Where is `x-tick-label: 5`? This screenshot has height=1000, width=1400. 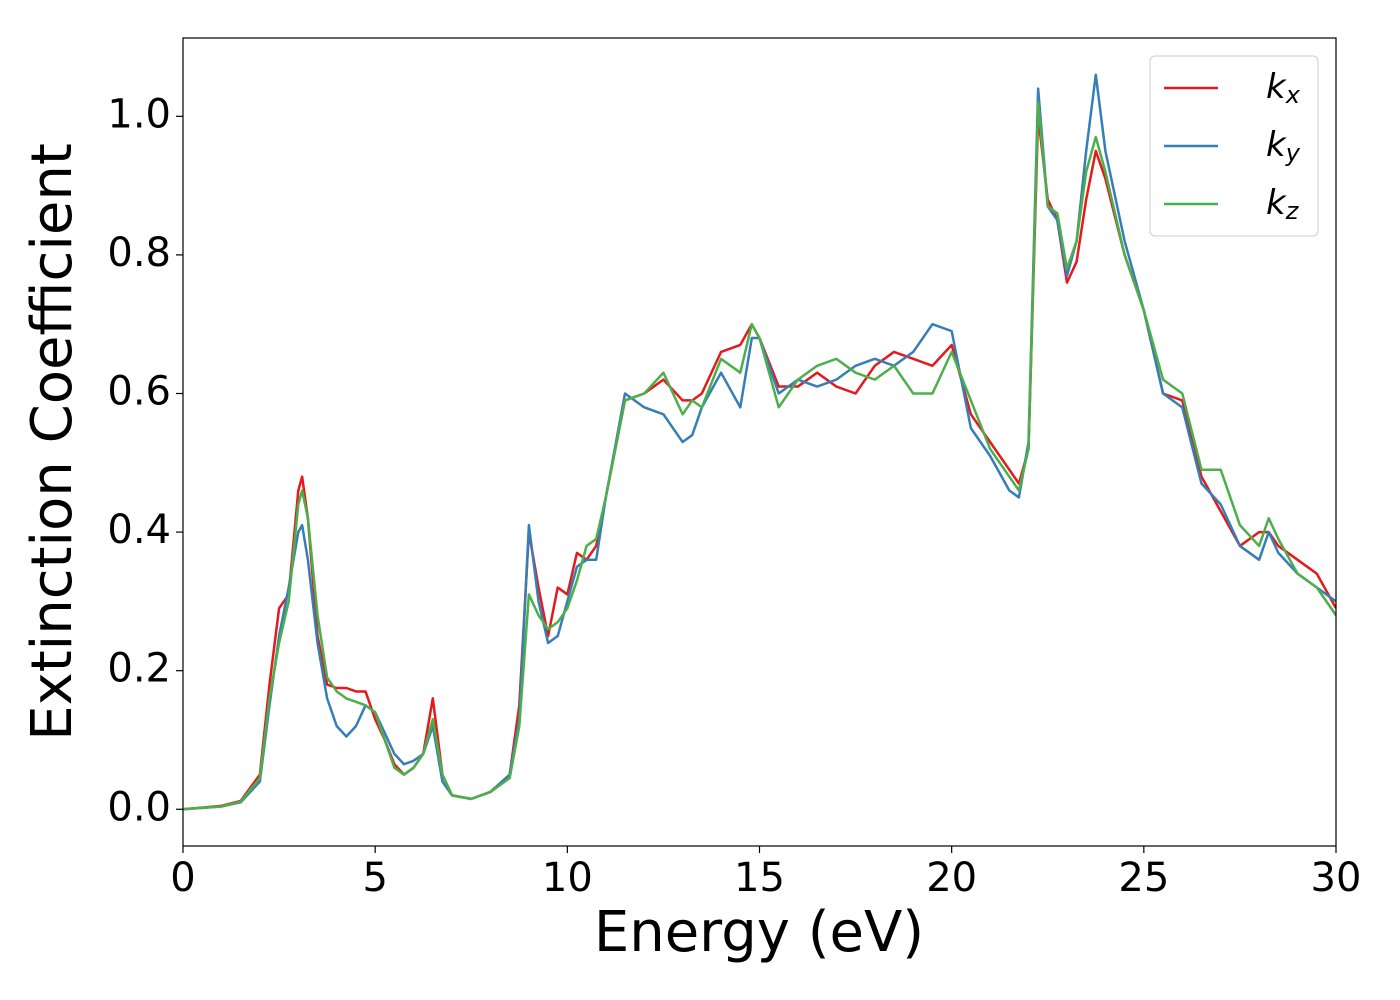
x-tick-label: 5 is located at coordinates (374, 878).